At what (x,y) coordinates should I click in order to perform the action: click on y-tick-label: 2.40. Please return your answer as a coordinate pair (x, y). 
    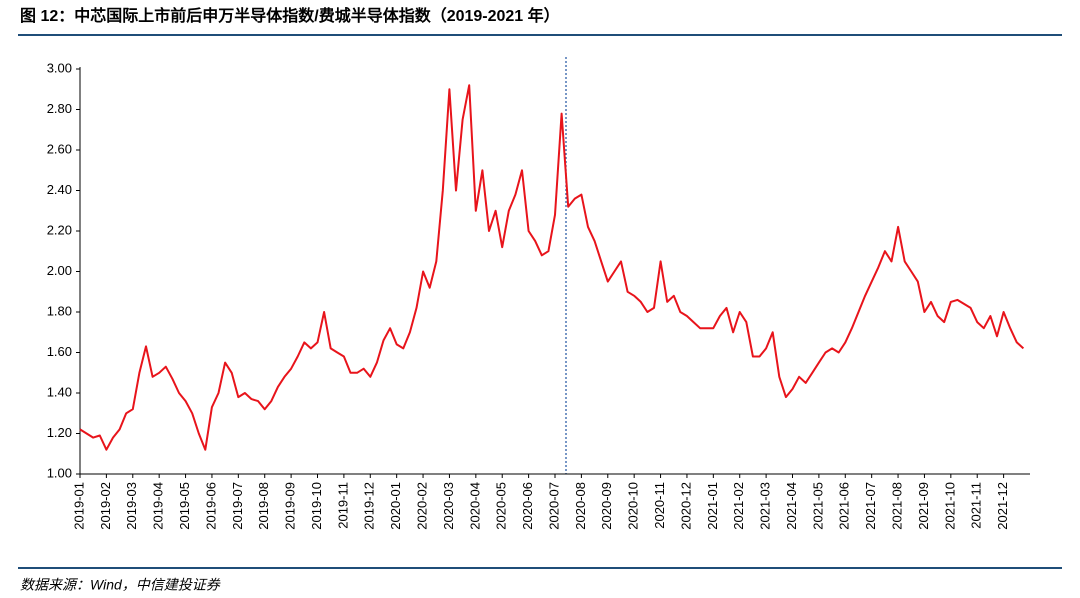
    Looking at the image, I should click on (59, 189).